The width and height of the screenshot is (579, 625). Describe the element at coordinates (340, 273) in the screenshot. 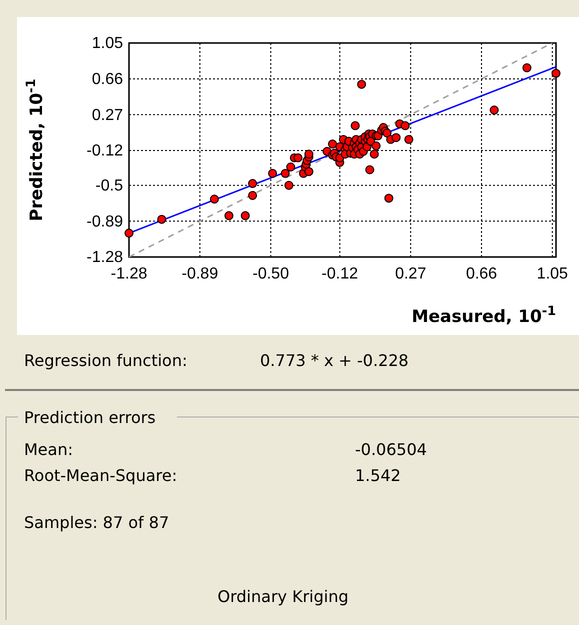

I see `x-tick-label: -0.12` at that location.